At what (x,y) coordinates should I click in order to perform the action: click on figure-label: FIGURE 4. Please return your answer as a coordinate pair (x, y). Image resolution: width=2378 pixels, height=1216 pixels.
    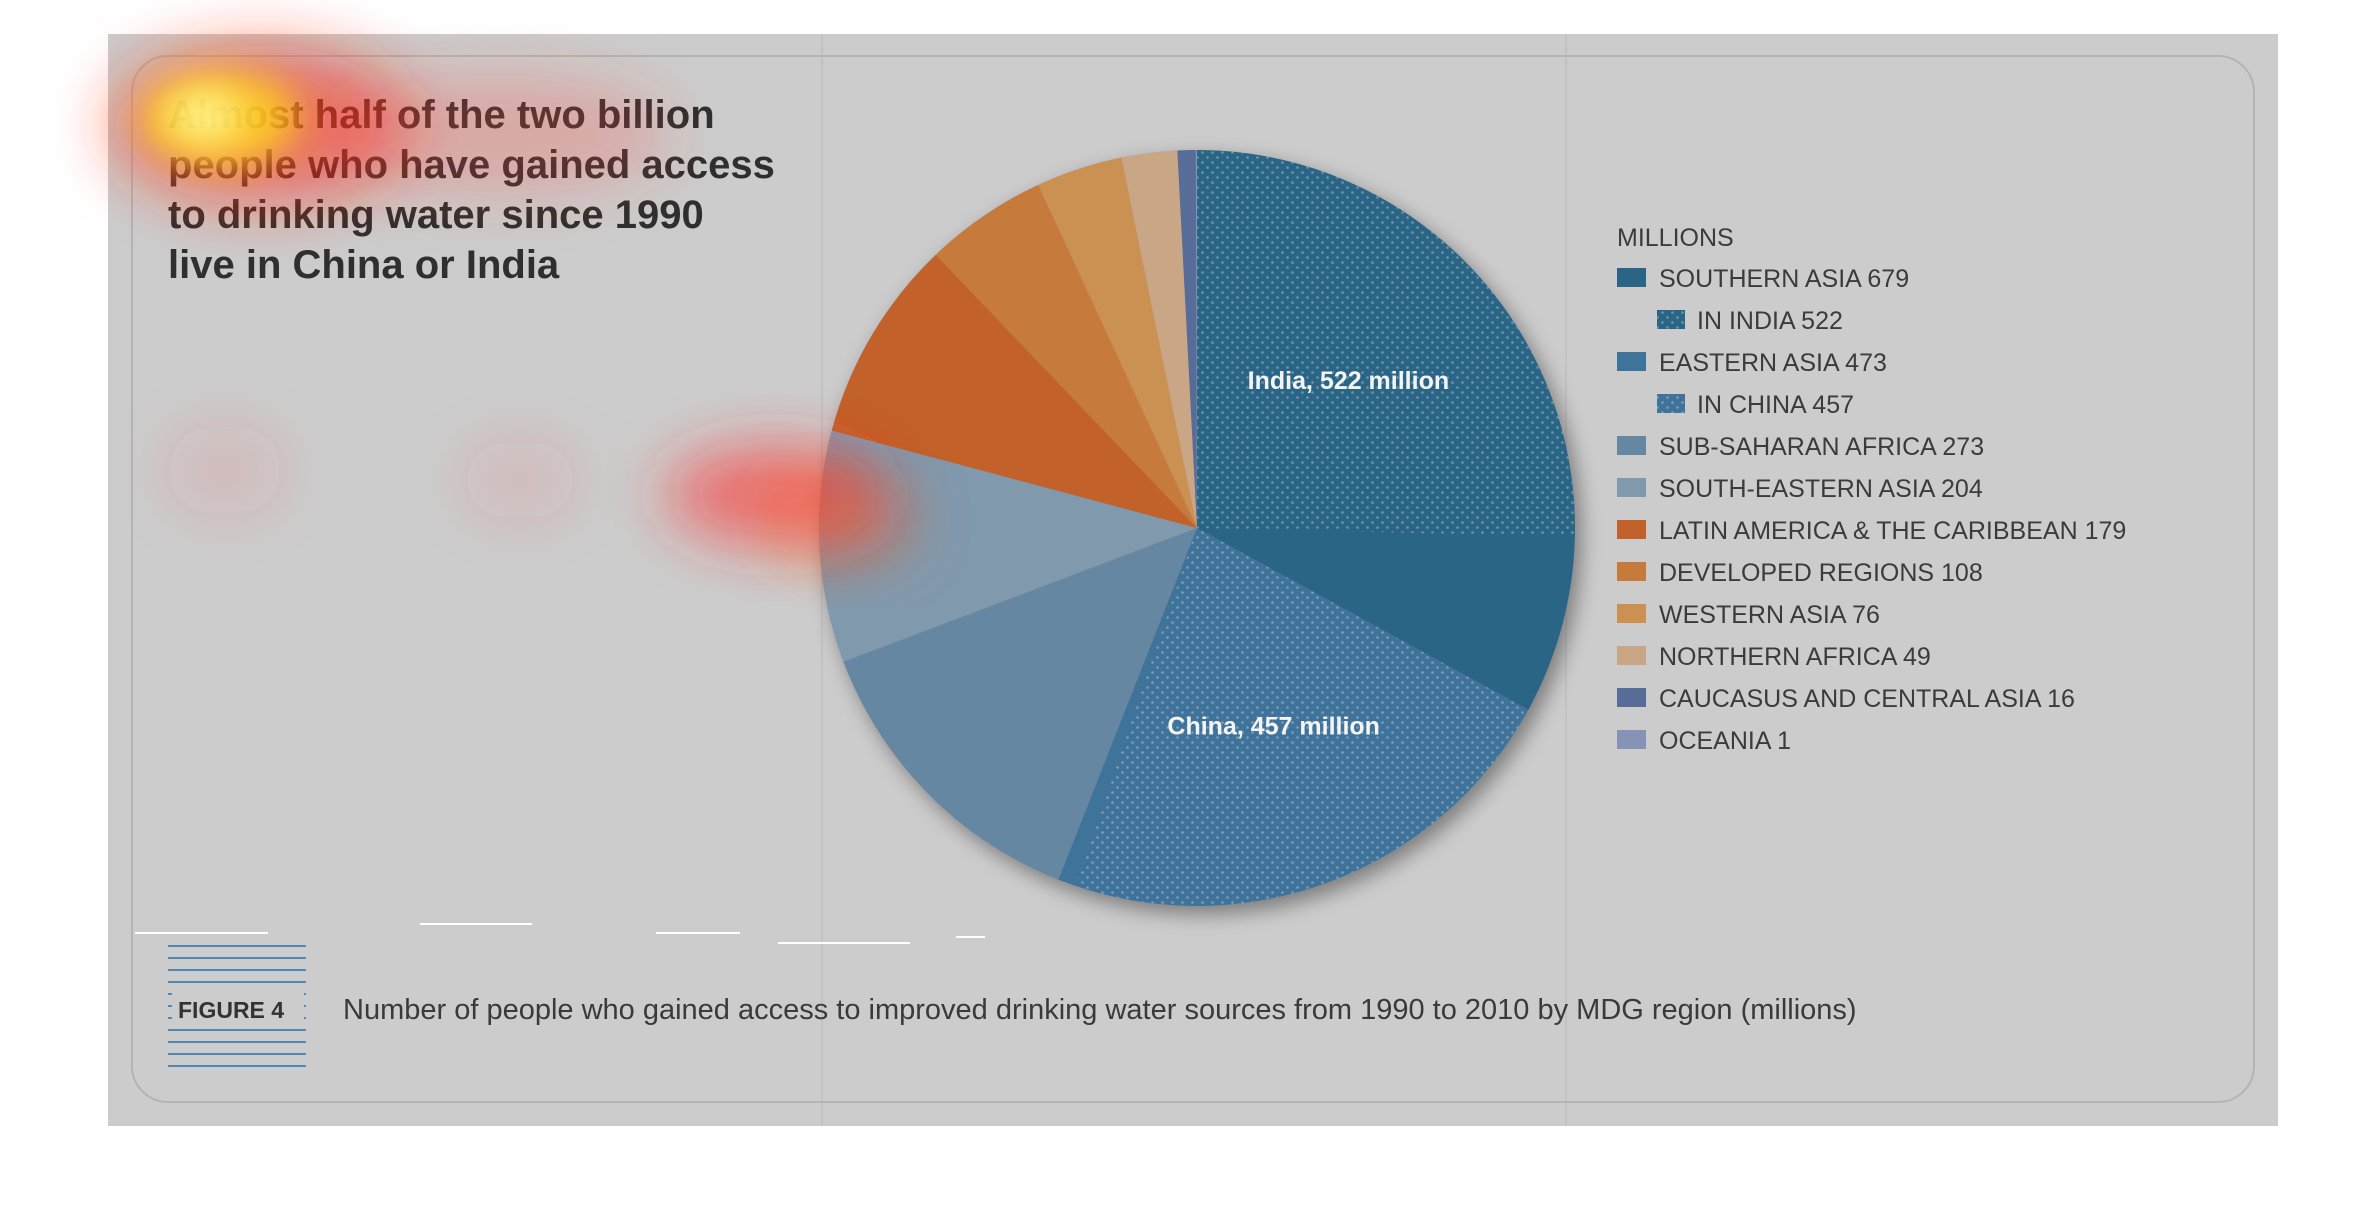
    Looking at the image, I should click on (231, 1010).